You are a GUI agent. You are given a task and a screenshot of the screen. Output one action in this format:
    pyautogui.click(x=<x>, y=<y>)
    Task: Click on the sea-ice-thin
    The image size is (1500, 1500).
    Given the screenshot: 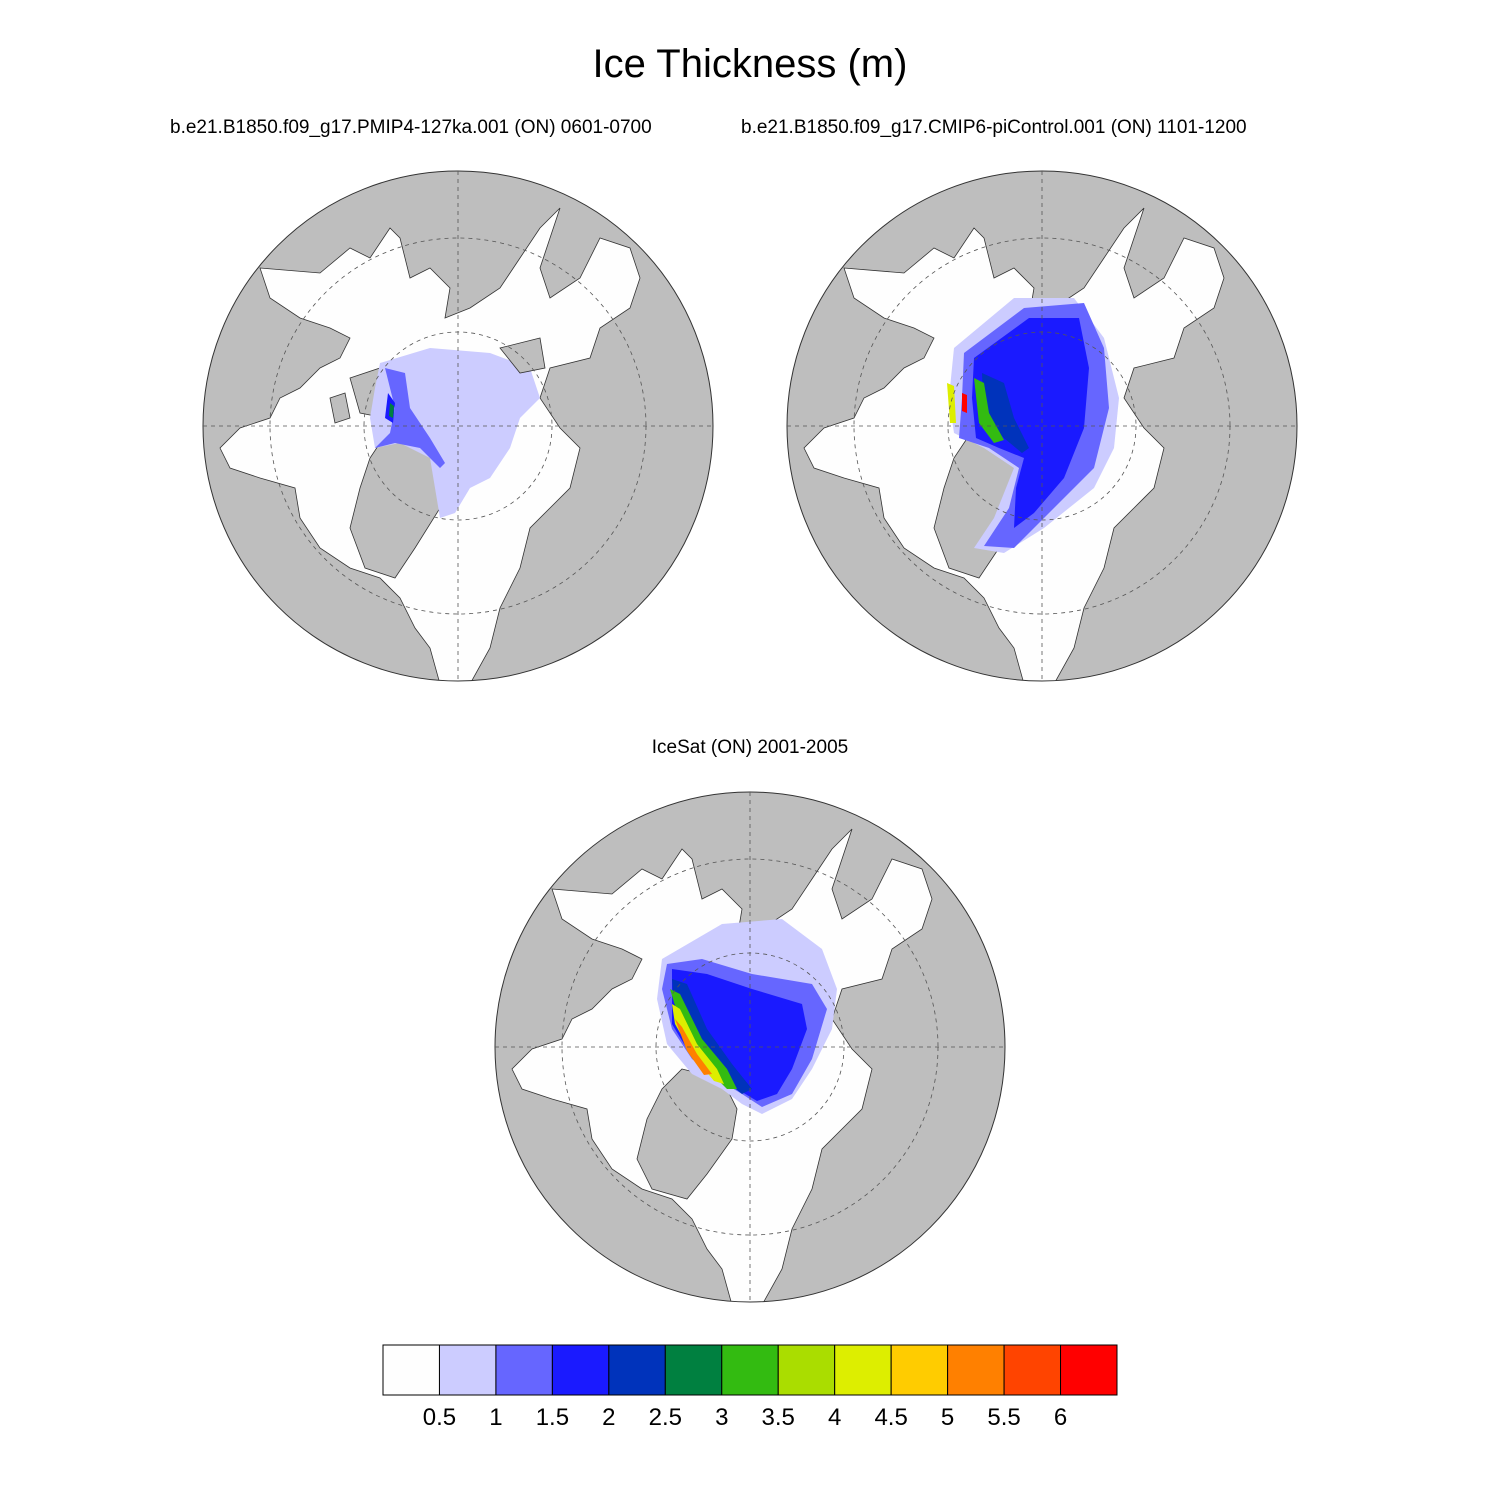 What is the action you would take?
    pyautogui.click(x=455, y=433)
    